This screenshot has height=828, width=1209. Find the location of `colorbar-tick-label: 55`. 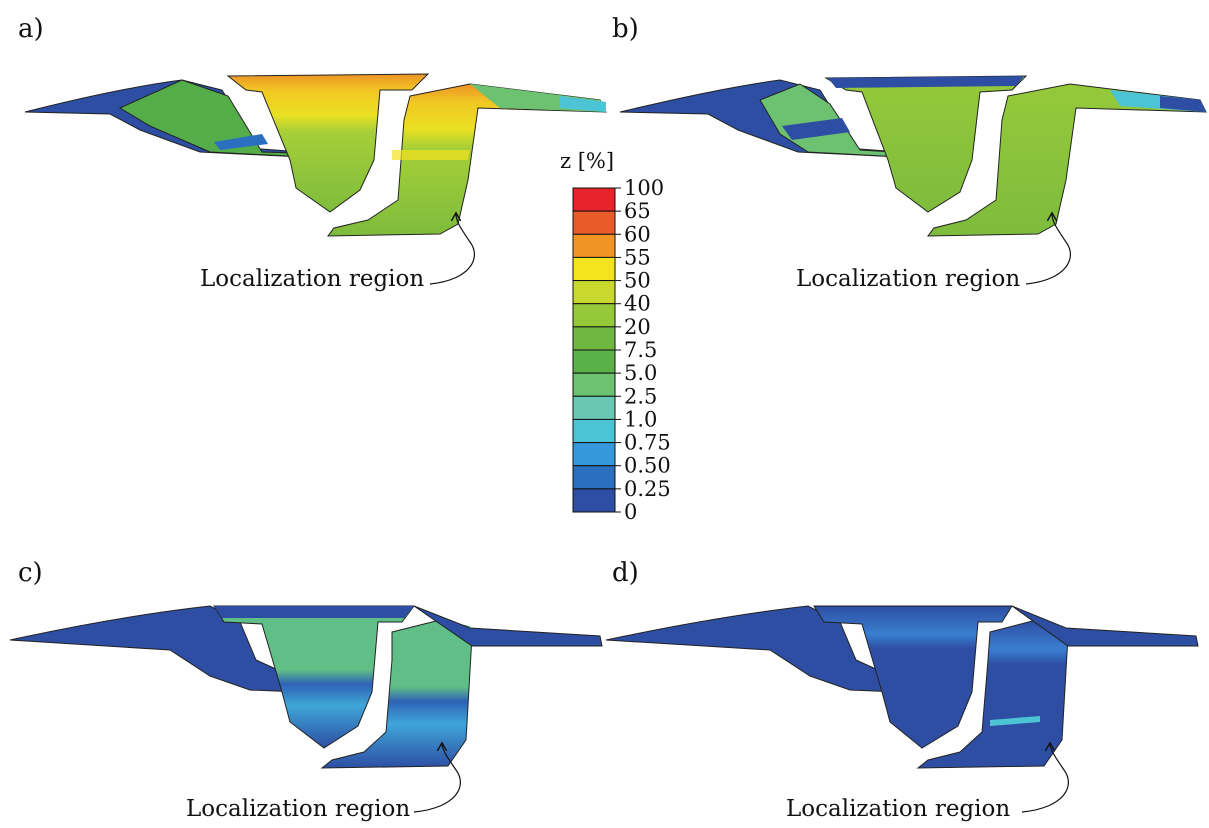

colorbar-tick-label: 55 is located at coordinates (637, 257).